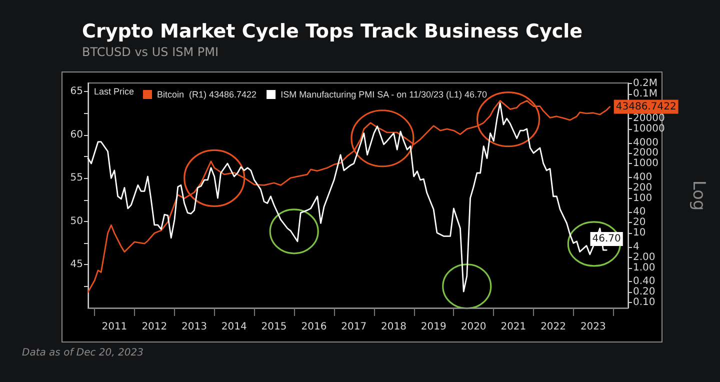 This screenshot has height=382, width=720. Describe the element at coordinates (698, 195) in the screenshot. I see `y2-axis-title: Log` at that location.